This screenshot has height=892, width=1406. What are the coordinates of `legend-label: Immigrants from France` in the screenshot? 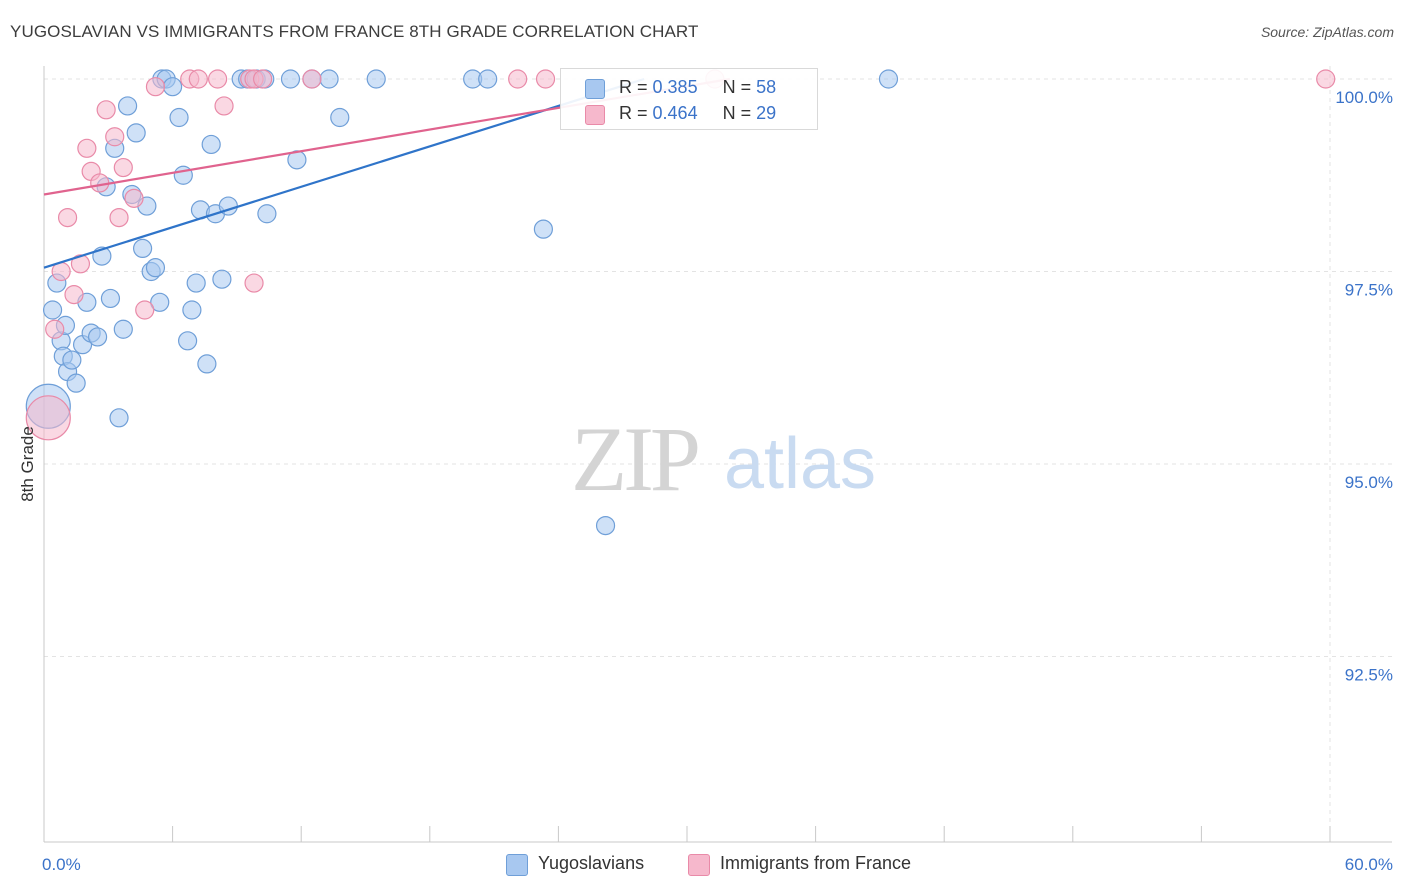 It's located at (816, 863).